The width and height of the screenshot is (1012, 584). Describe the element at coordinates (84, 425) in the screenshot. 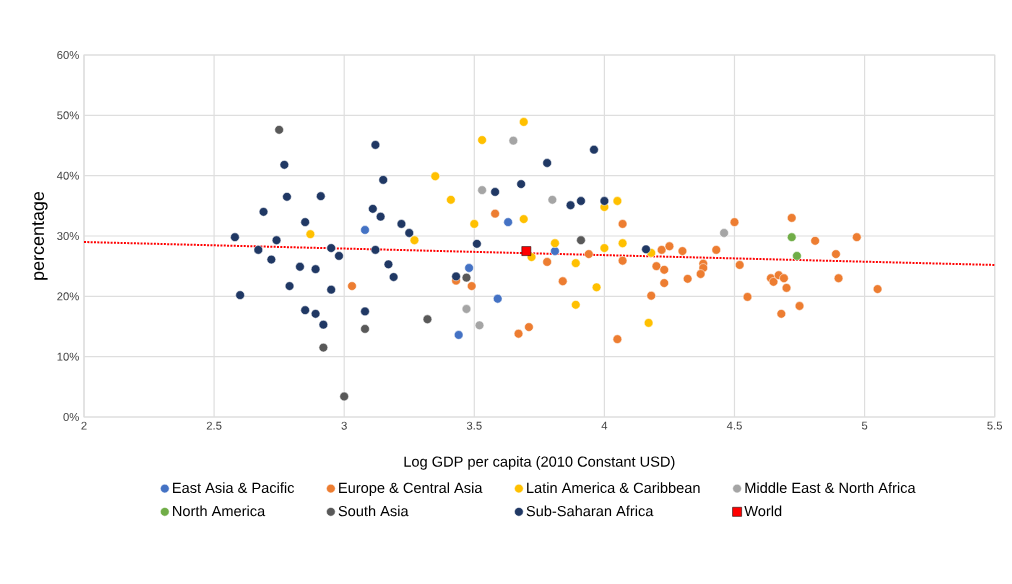

I see `x-tick-label: 2` at that location.